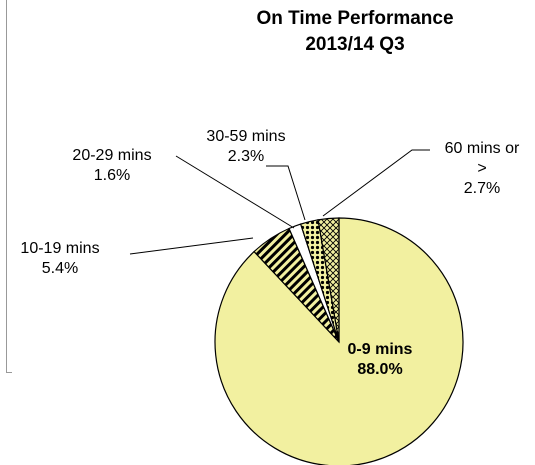  I want to click on slice-label-0-9-mins-value: 88.0%, so click(380, 369).